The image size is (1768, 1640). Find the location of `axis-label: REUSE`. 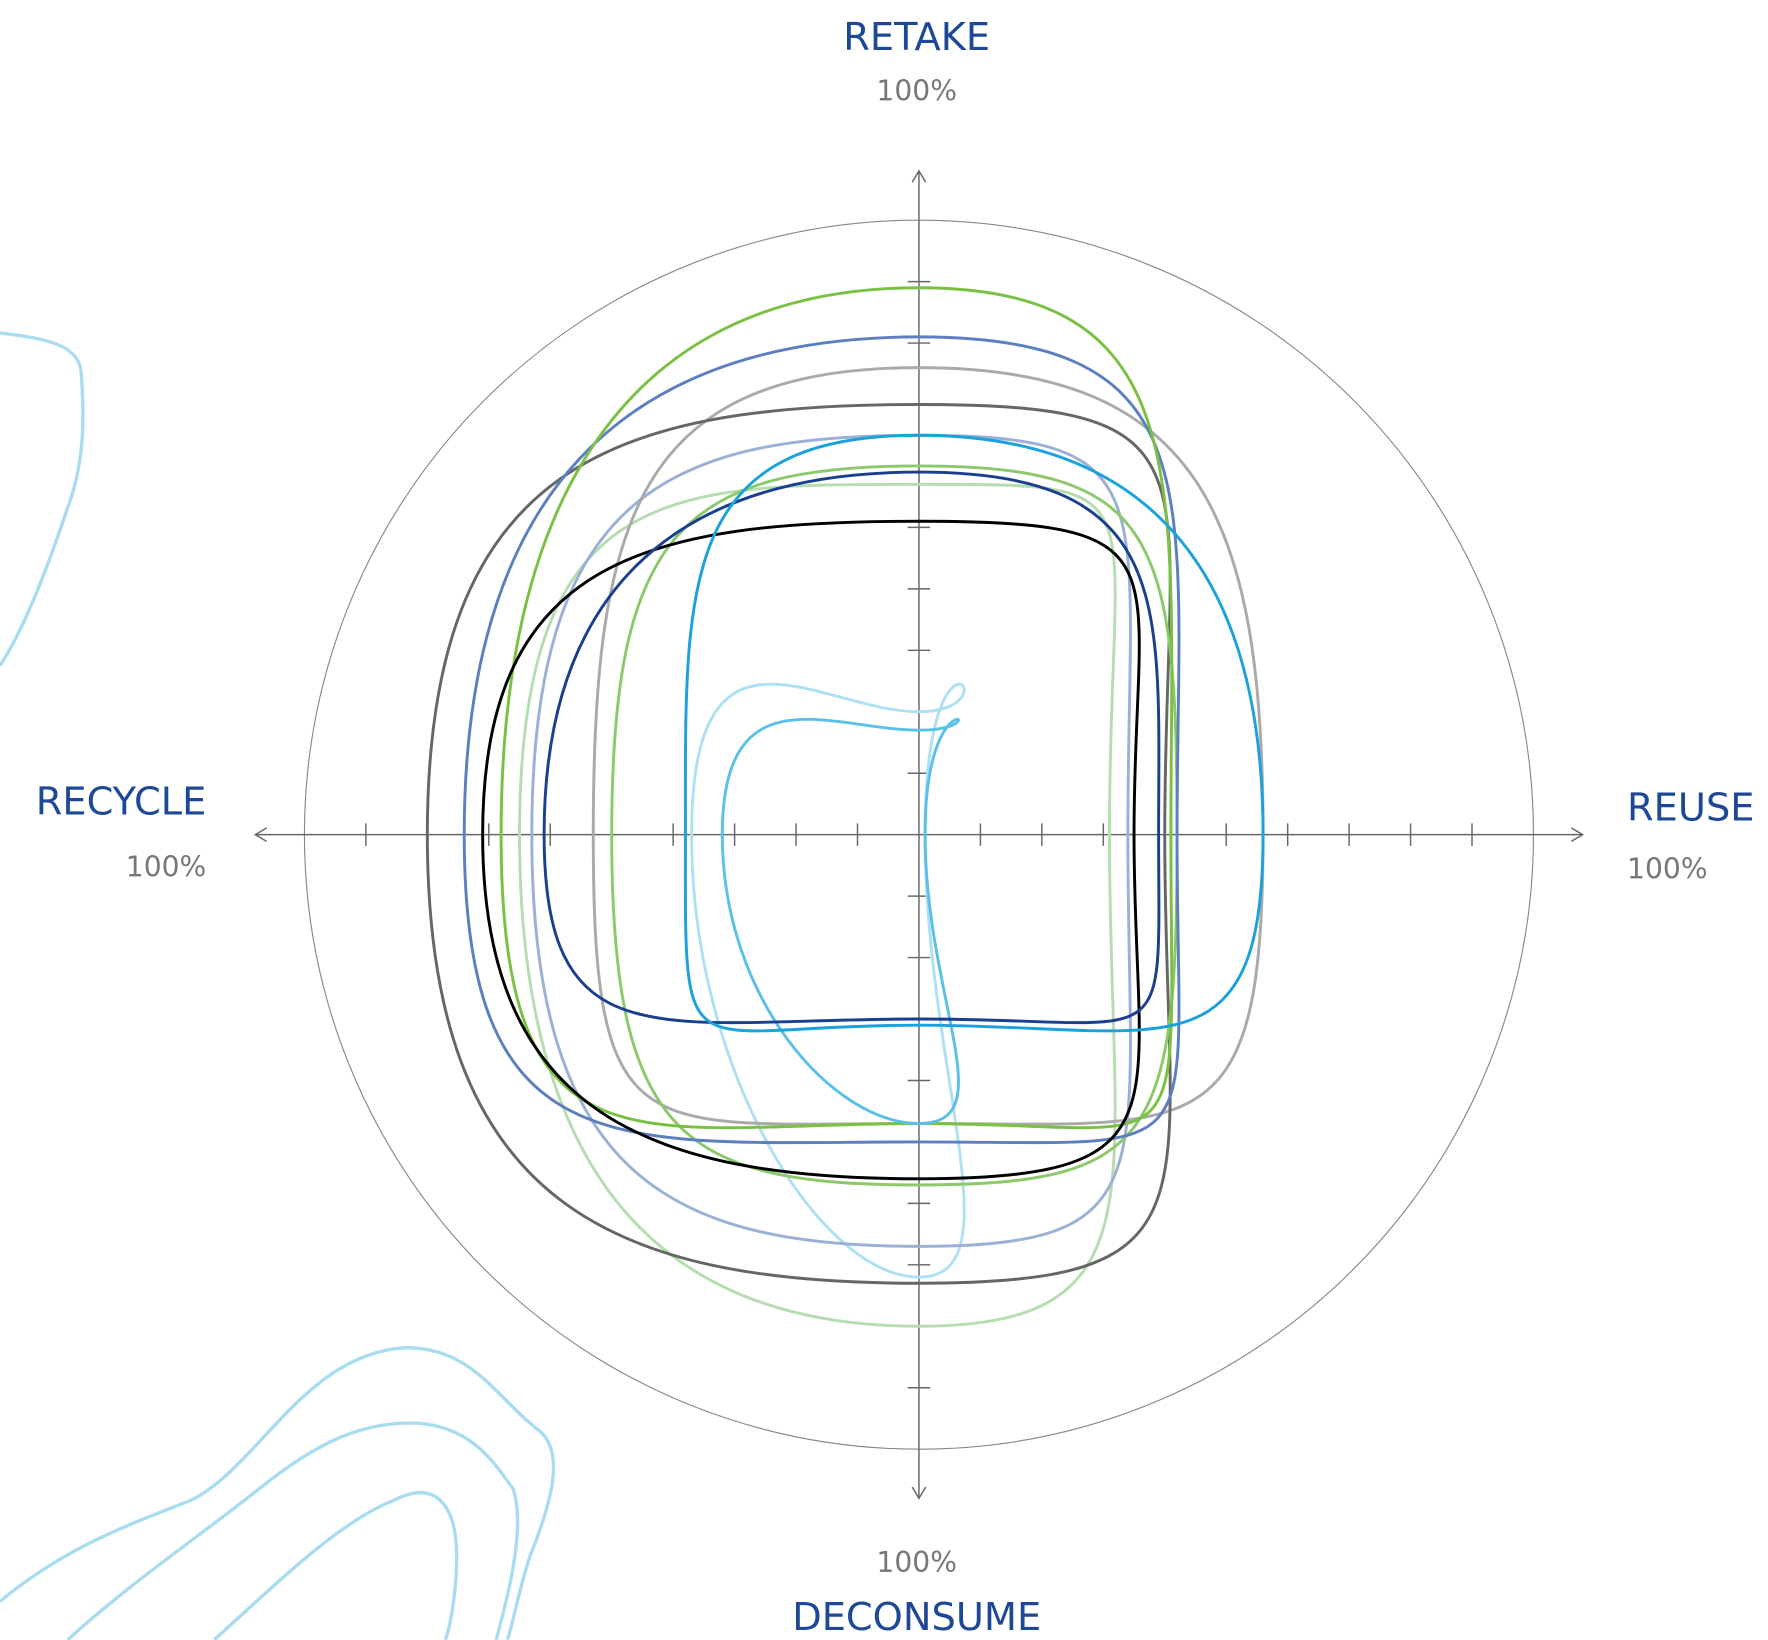

axis-label: REUSE is located at coordinates (1690, 807).